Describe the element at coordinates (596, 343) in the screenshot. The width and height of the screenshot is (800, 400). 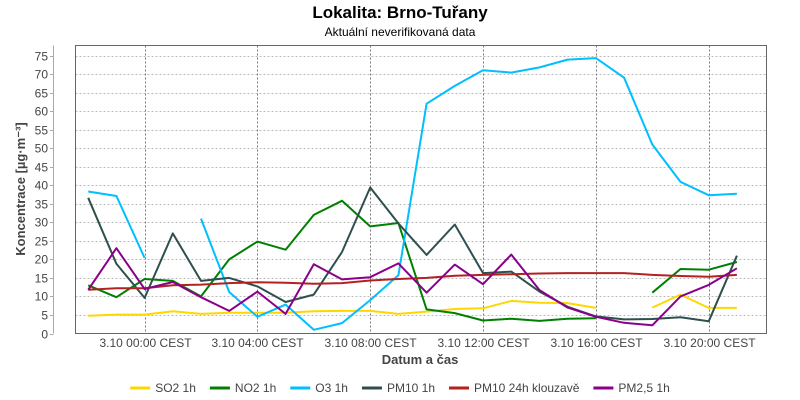
I see `x-tick-label: 3.10 16:00 CEST` at that location.